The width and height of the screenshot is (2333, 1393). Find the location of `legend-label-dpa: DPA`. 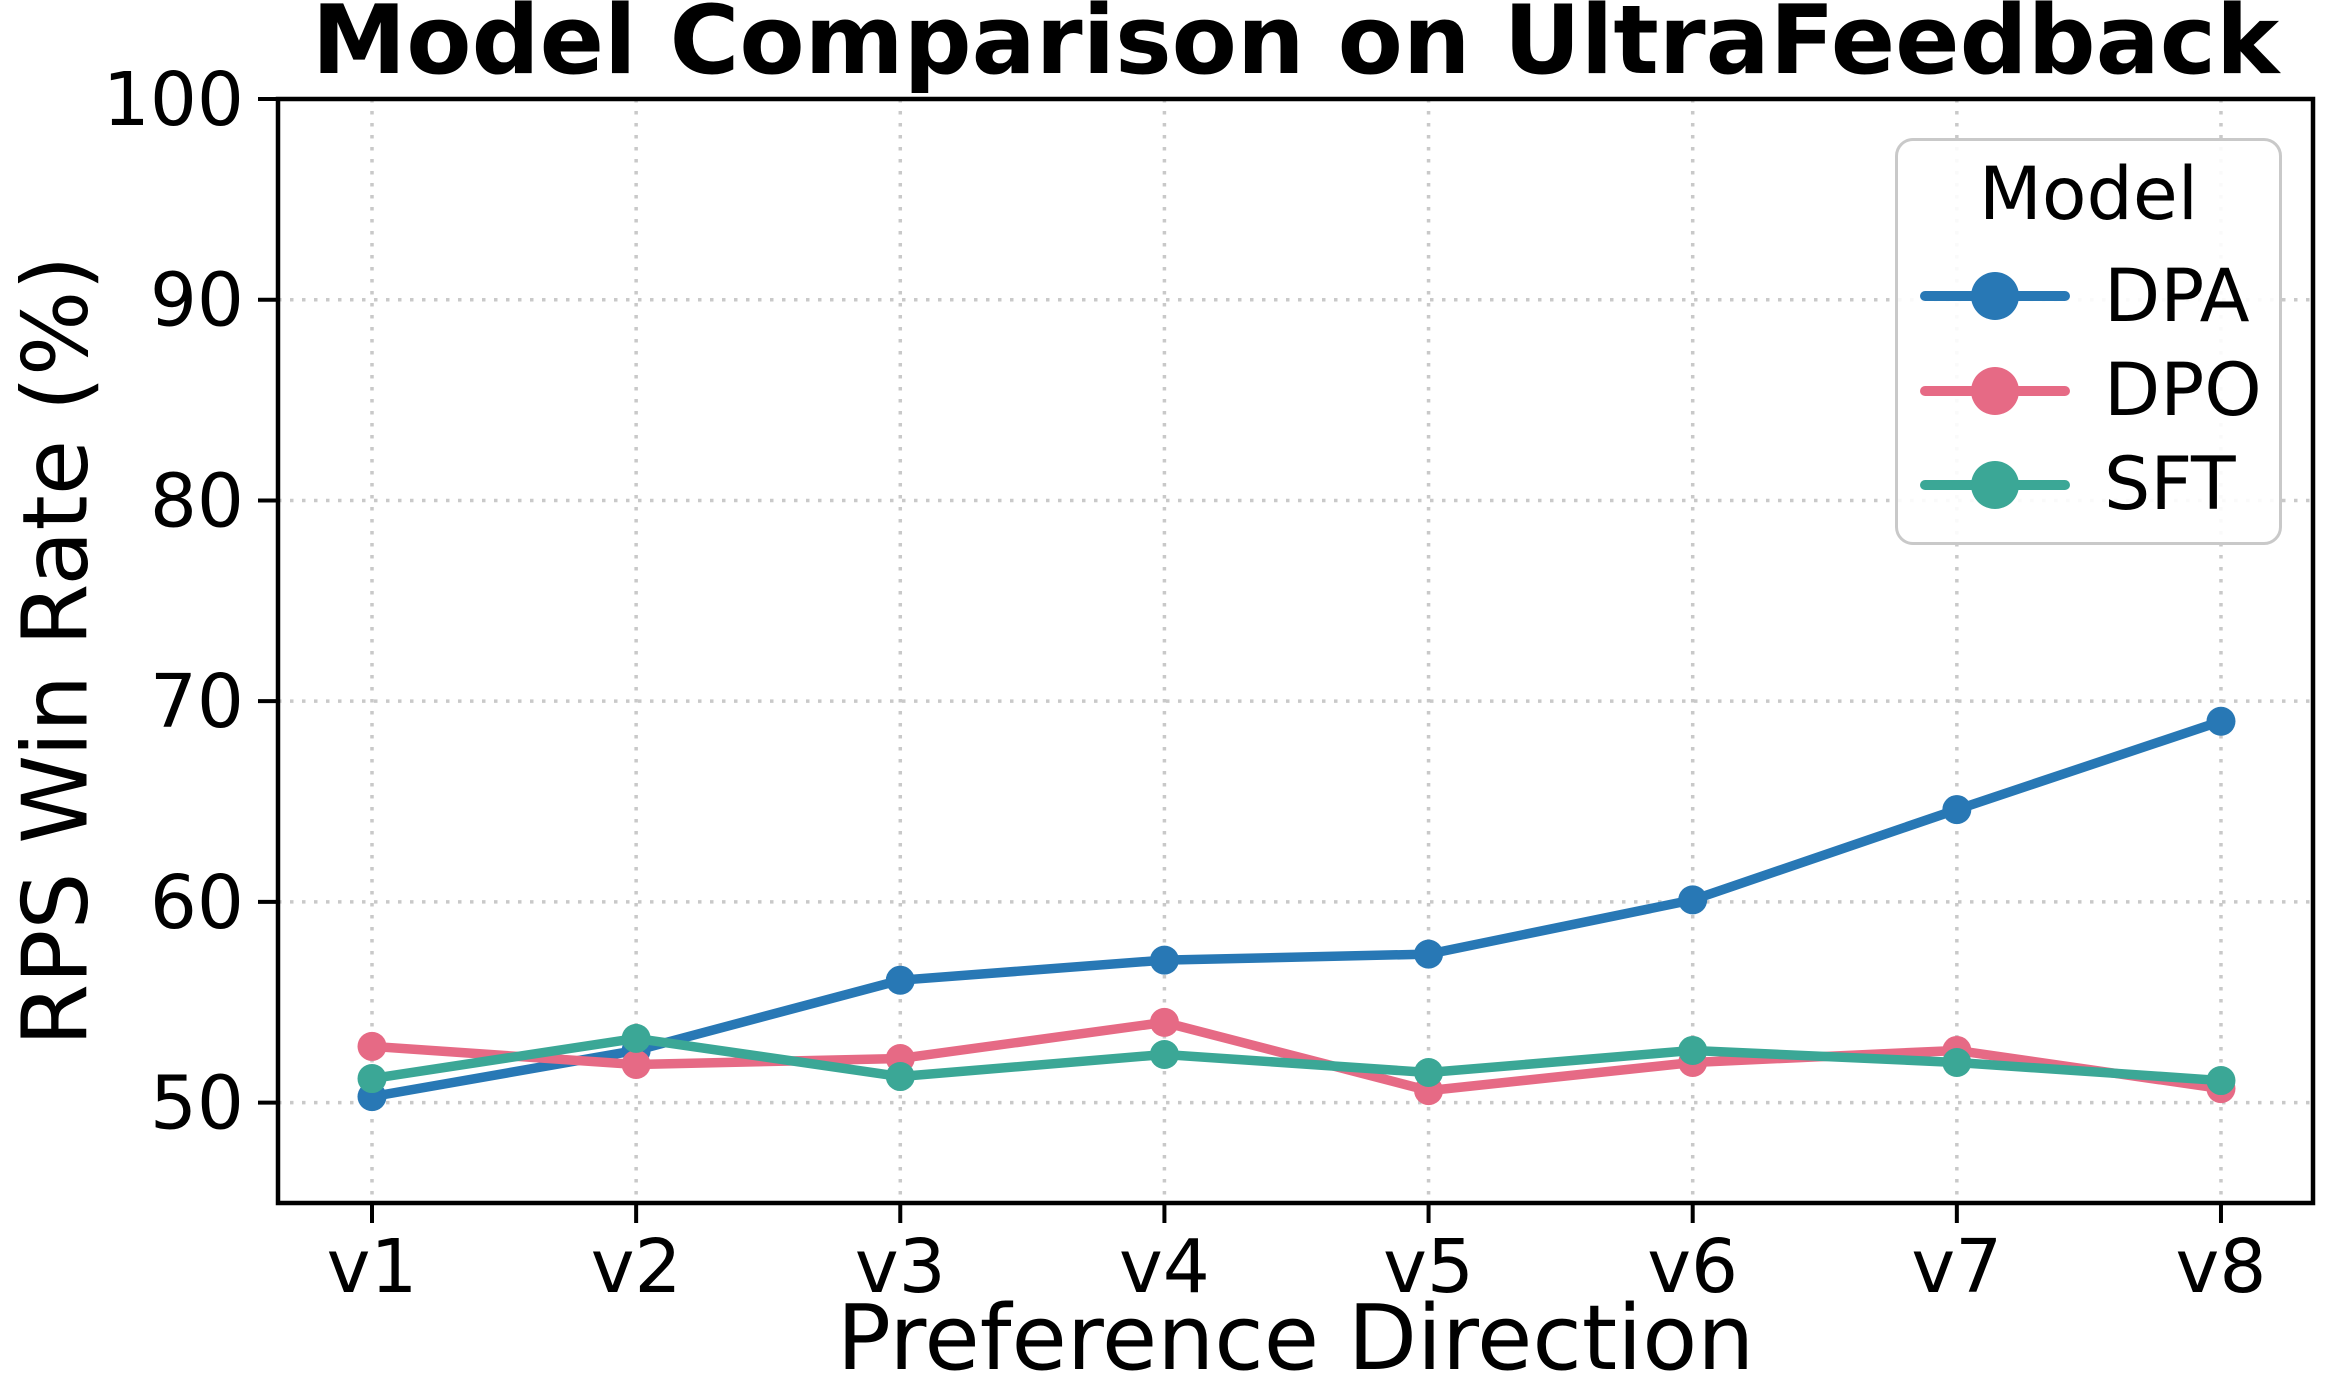

legend-label-dpa: DPA is located at coordinates (2177, 296).